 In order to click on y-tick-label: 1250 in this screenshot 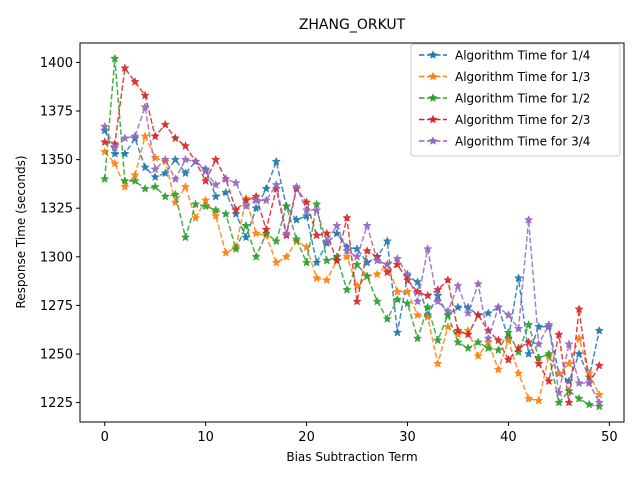, I will do `click(56, 354)`.